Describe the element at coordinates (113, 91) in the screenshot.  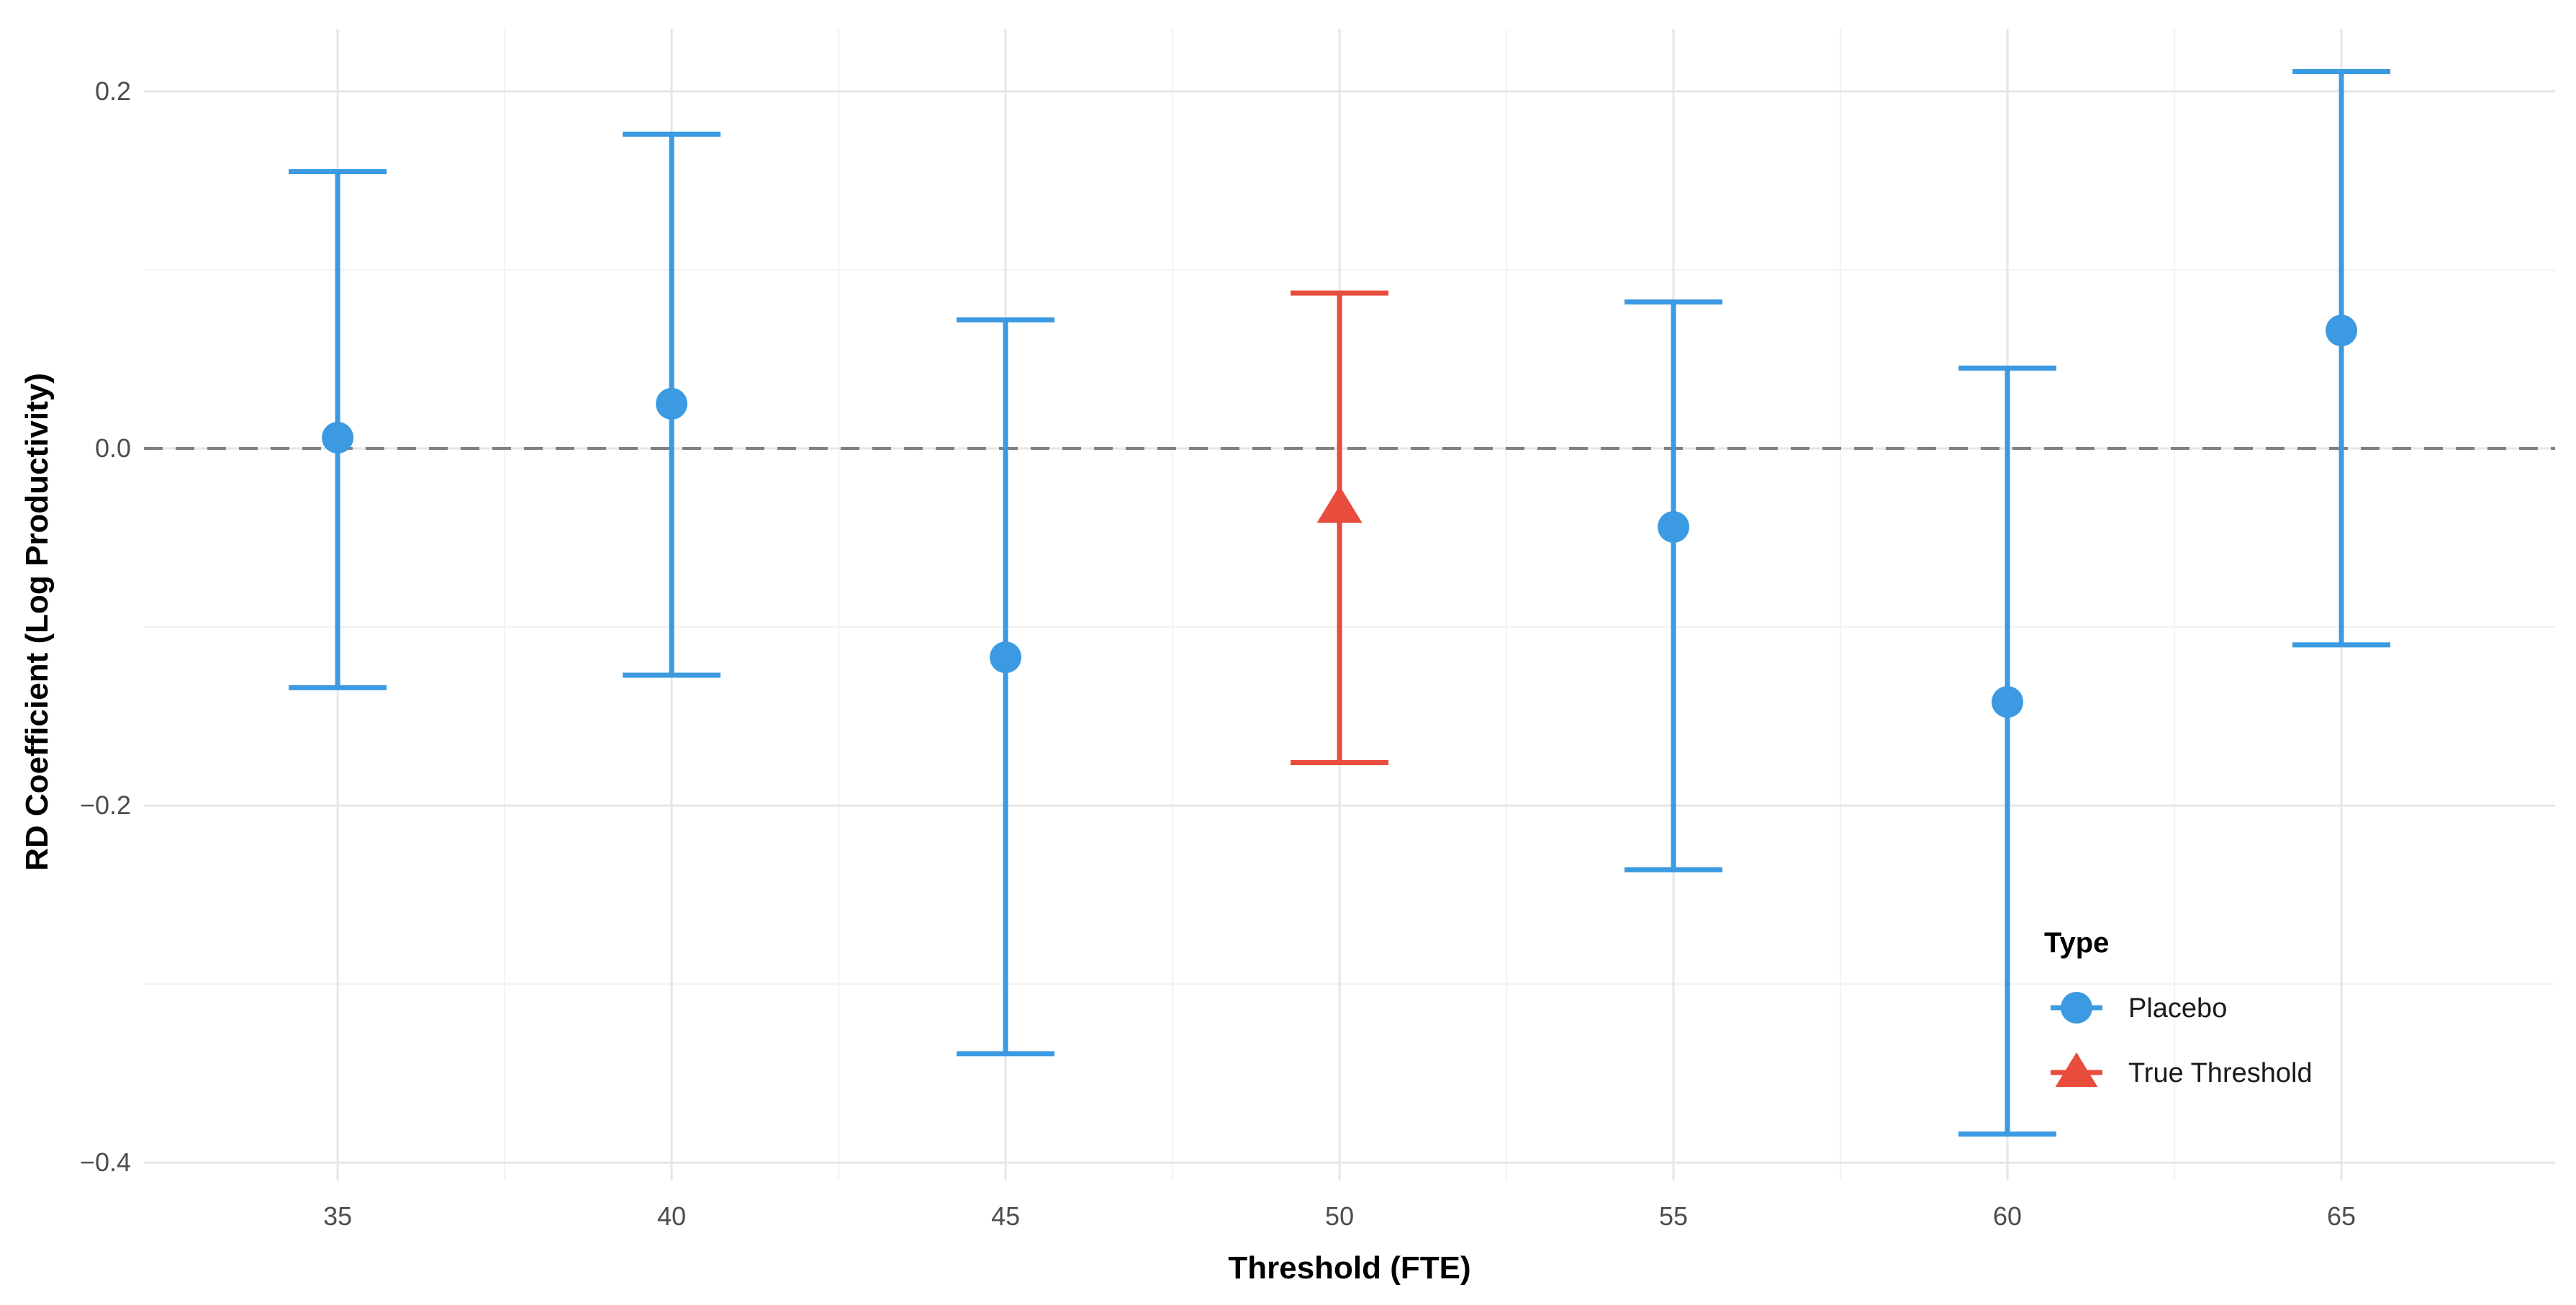
I see `y-tick-label: 0.2` at that location.